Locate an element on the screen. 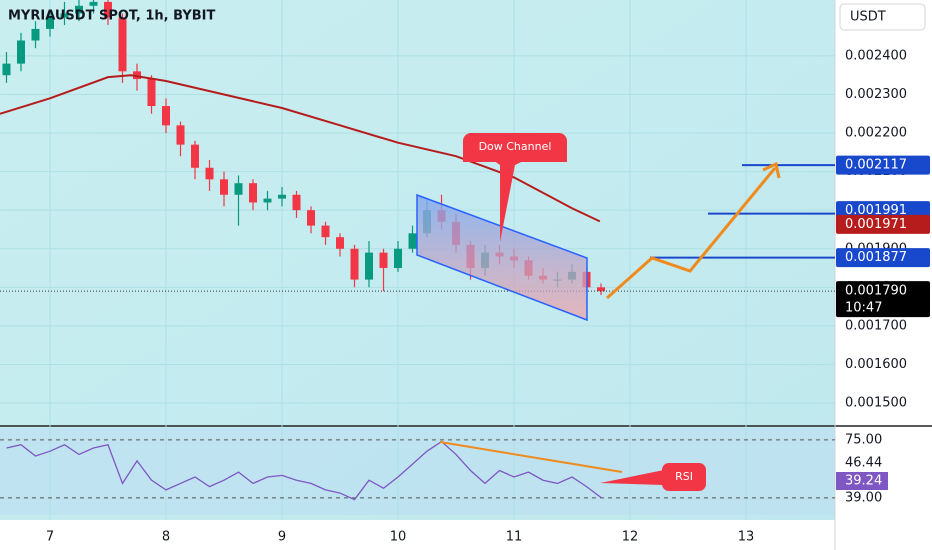 This screenshot has width=932, height=550. annotation-text: RSI is located at coordinates (684, 476).